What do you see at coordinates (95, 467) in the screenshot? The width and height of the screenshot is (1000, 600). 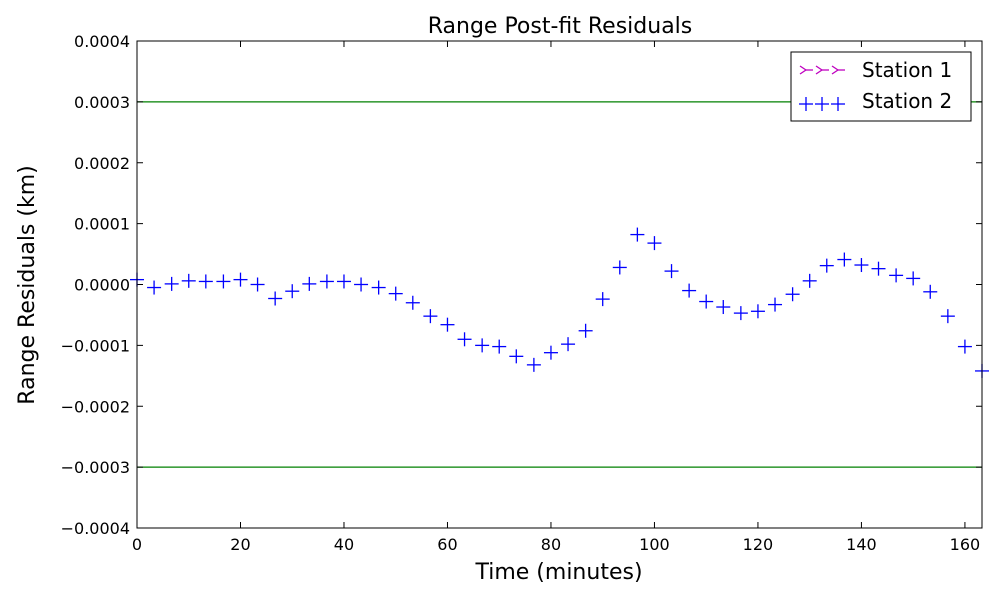 I see `y-tick-label: −0.0003` at bounding box center [95, 467].